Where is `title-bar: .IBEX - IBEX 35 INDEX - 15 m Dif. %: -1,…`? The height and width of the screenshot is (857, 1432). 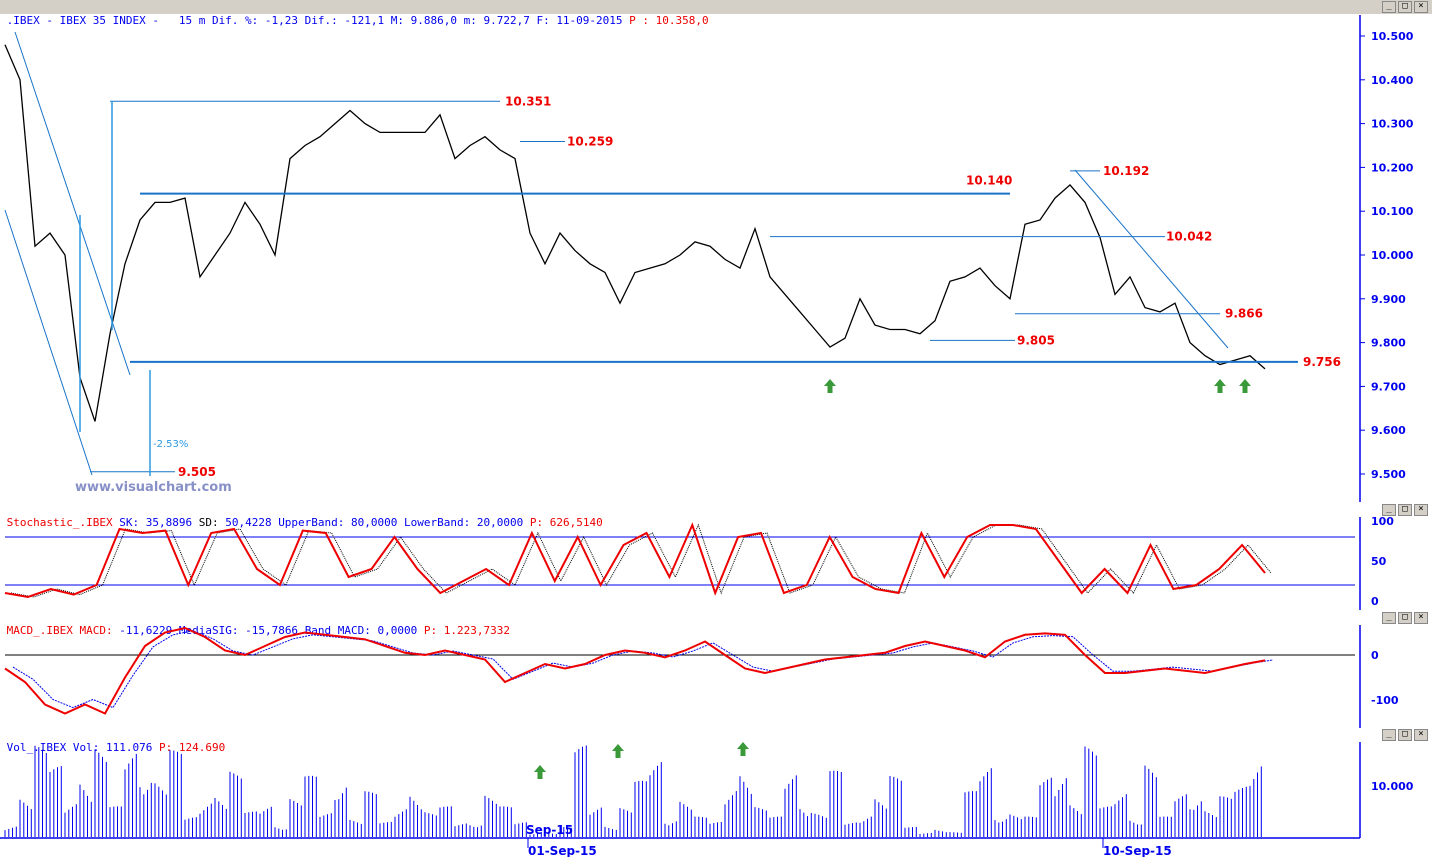
title-bar: .IBEX - IBEX 35 INDEX - 15 m Dif. %: -1,… is located at coordinates (716, 13).